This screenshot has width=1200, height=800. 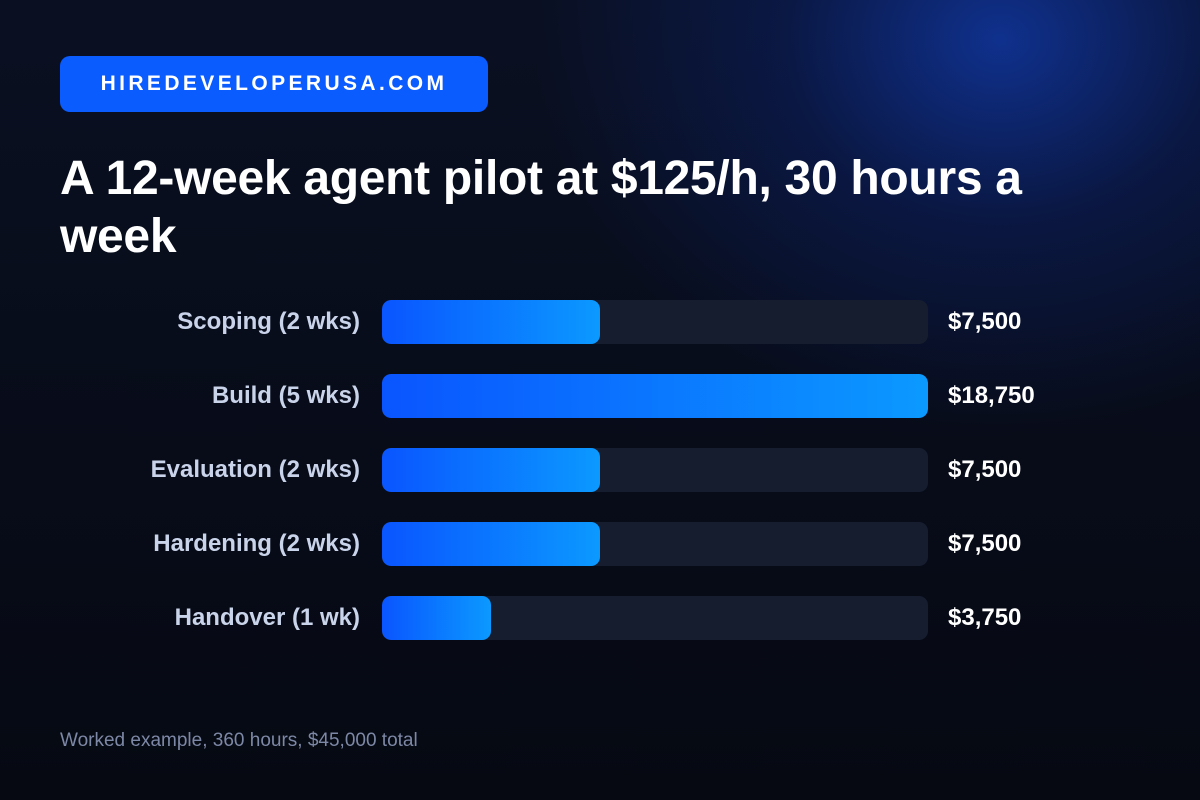 I want to click on bar-row: Evaluation (2 wks) $7,500, so click(x=600, y=470).